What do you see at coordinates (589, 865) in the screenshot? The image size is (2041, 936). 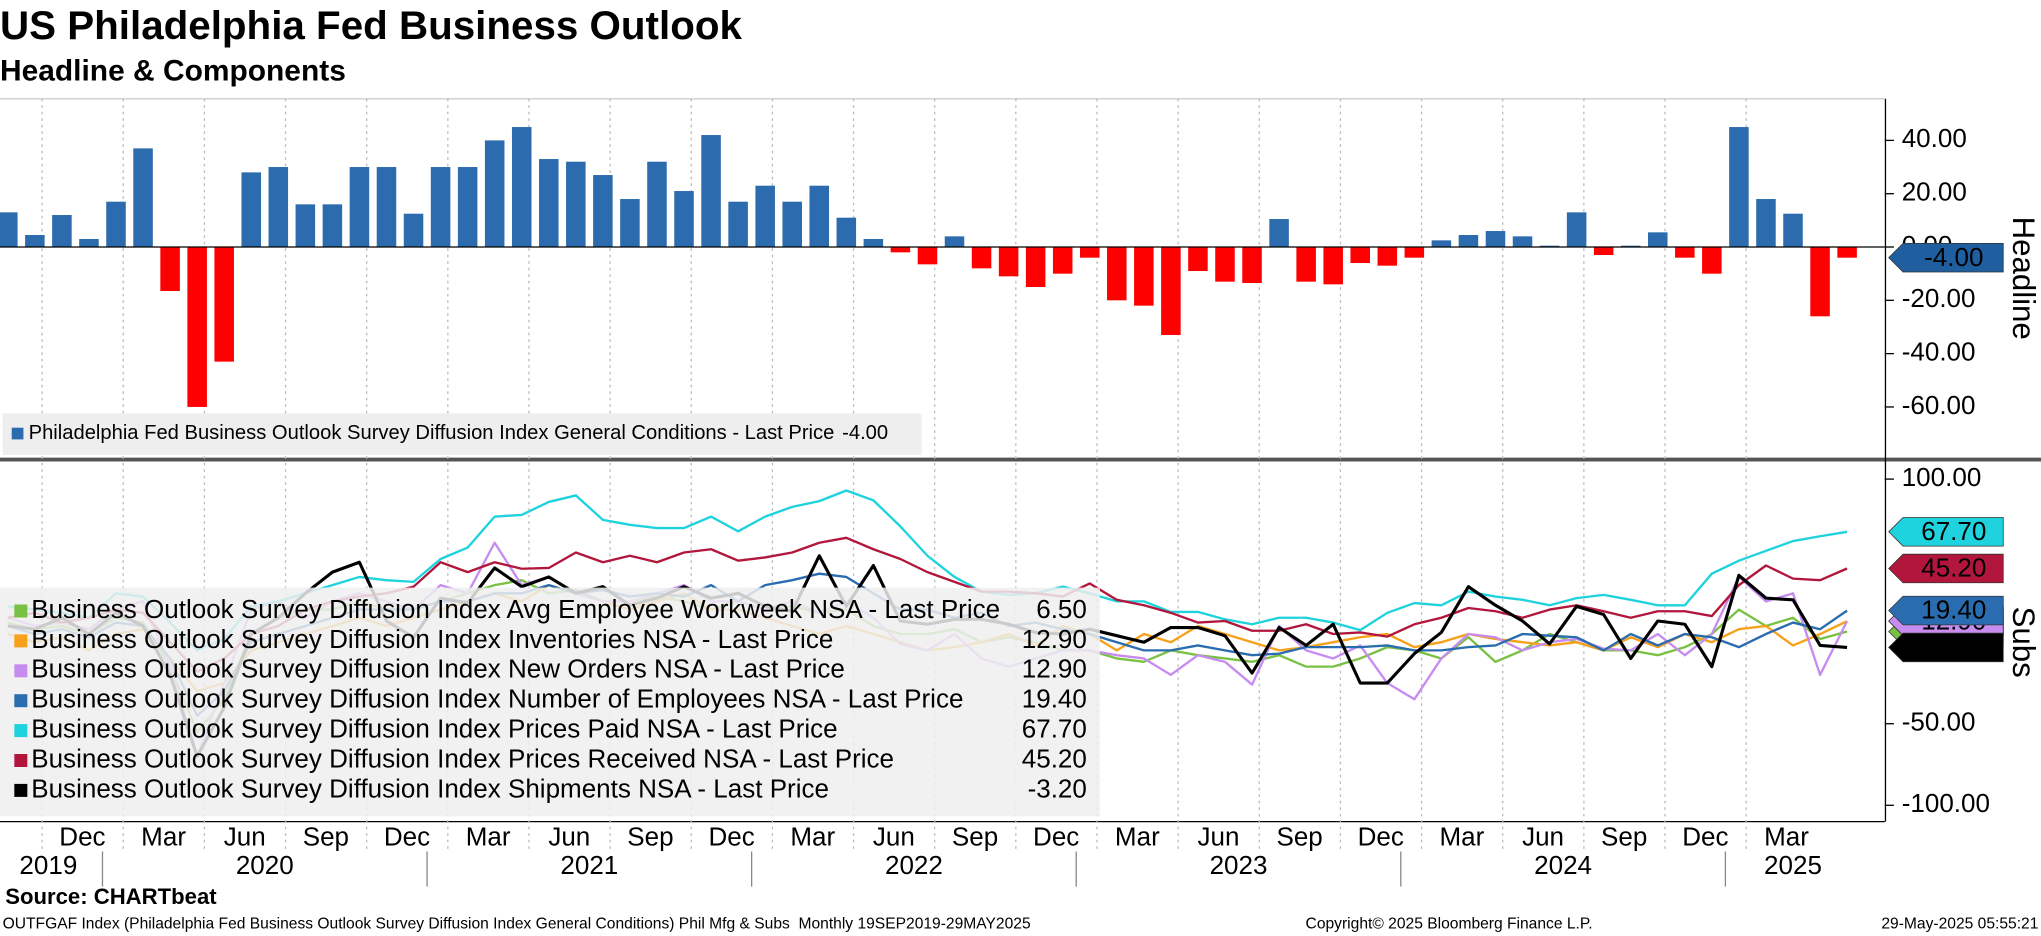 I see `x-year-label: 2021` at bounding box center [589, 865].